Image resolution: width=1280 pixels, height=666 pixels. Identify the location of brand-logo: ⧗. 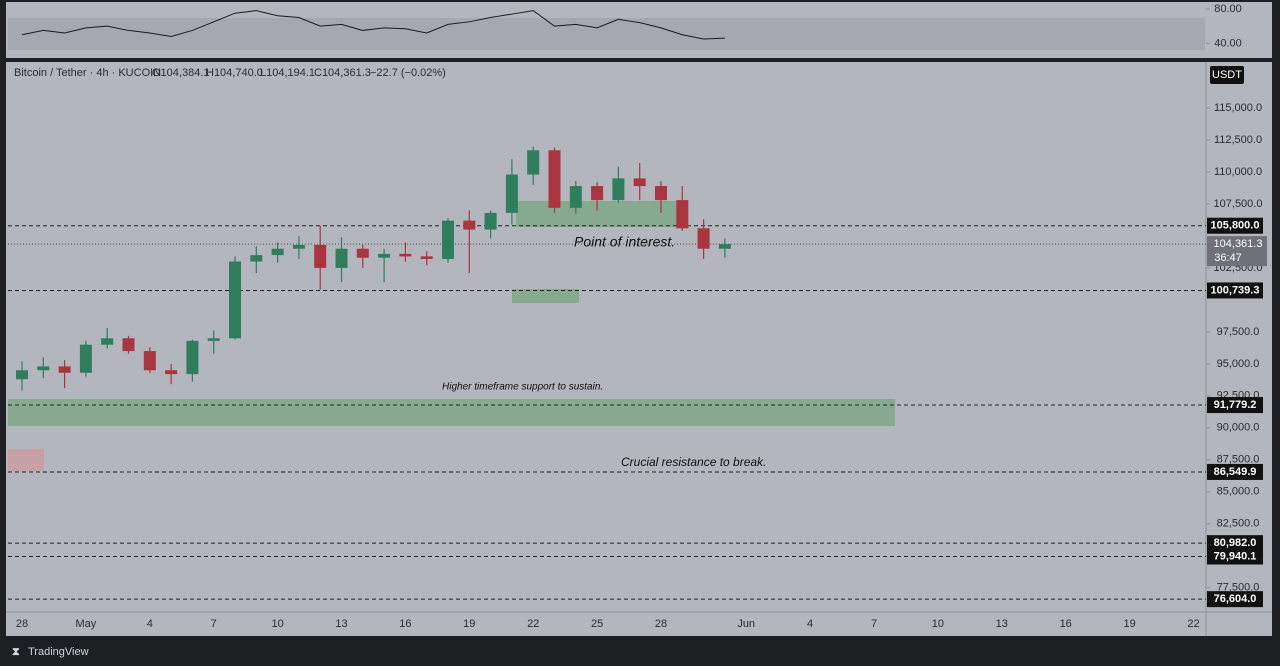
(16, 652).